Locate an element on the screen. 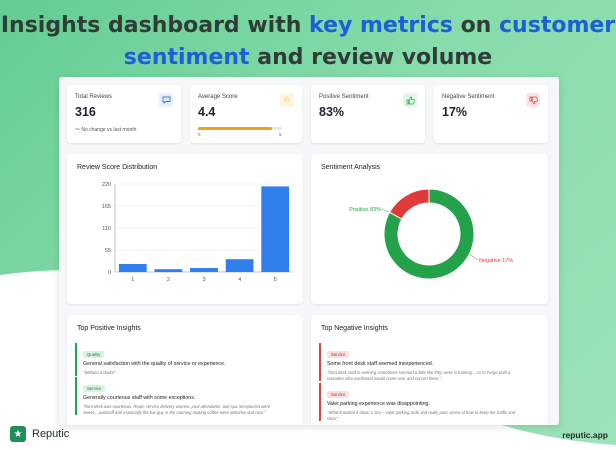 This screenshot has width=616, height=450. x-tick-label: 4 is located at coordinates (239, 280).